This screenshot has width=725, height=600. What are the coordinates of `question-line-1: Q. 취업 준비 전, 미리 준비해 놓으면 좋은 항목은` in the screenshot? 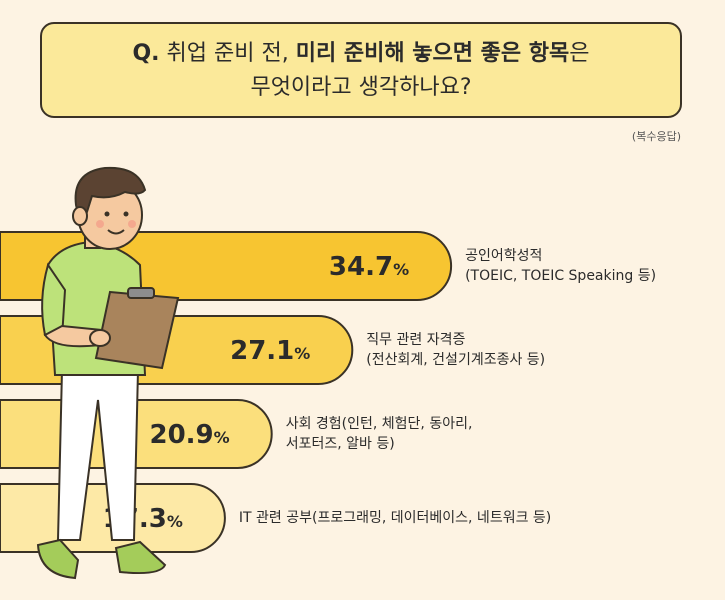 It's located at (361, 54).